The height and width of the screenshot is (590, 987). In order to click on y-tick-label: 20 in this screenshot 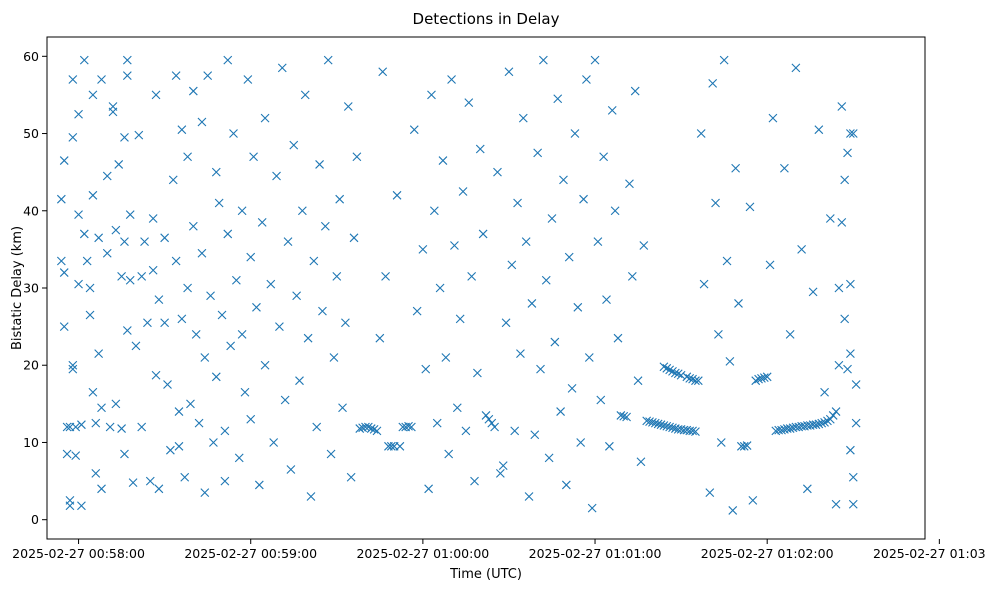, I will do `click(31, 365)`.